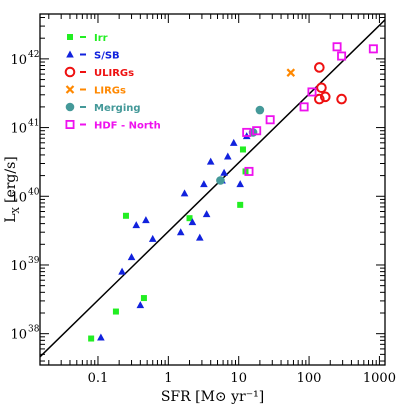  I want to click on legend-label: ULIRGs, so click(114, 73).